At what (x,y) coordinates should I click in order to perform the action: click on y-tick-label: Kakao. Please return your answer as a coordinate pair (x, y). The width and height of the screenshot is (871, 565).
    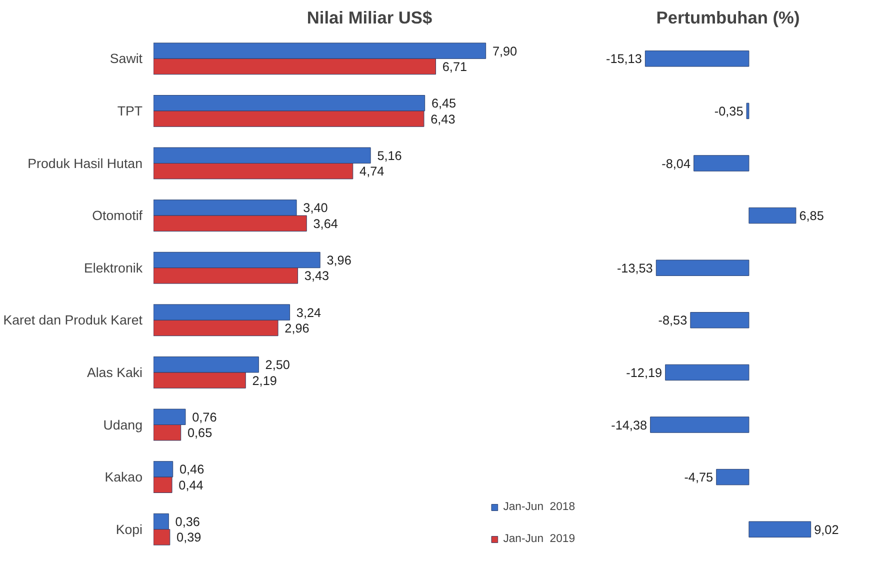
    Looking at the image, I should click on (123, 477).